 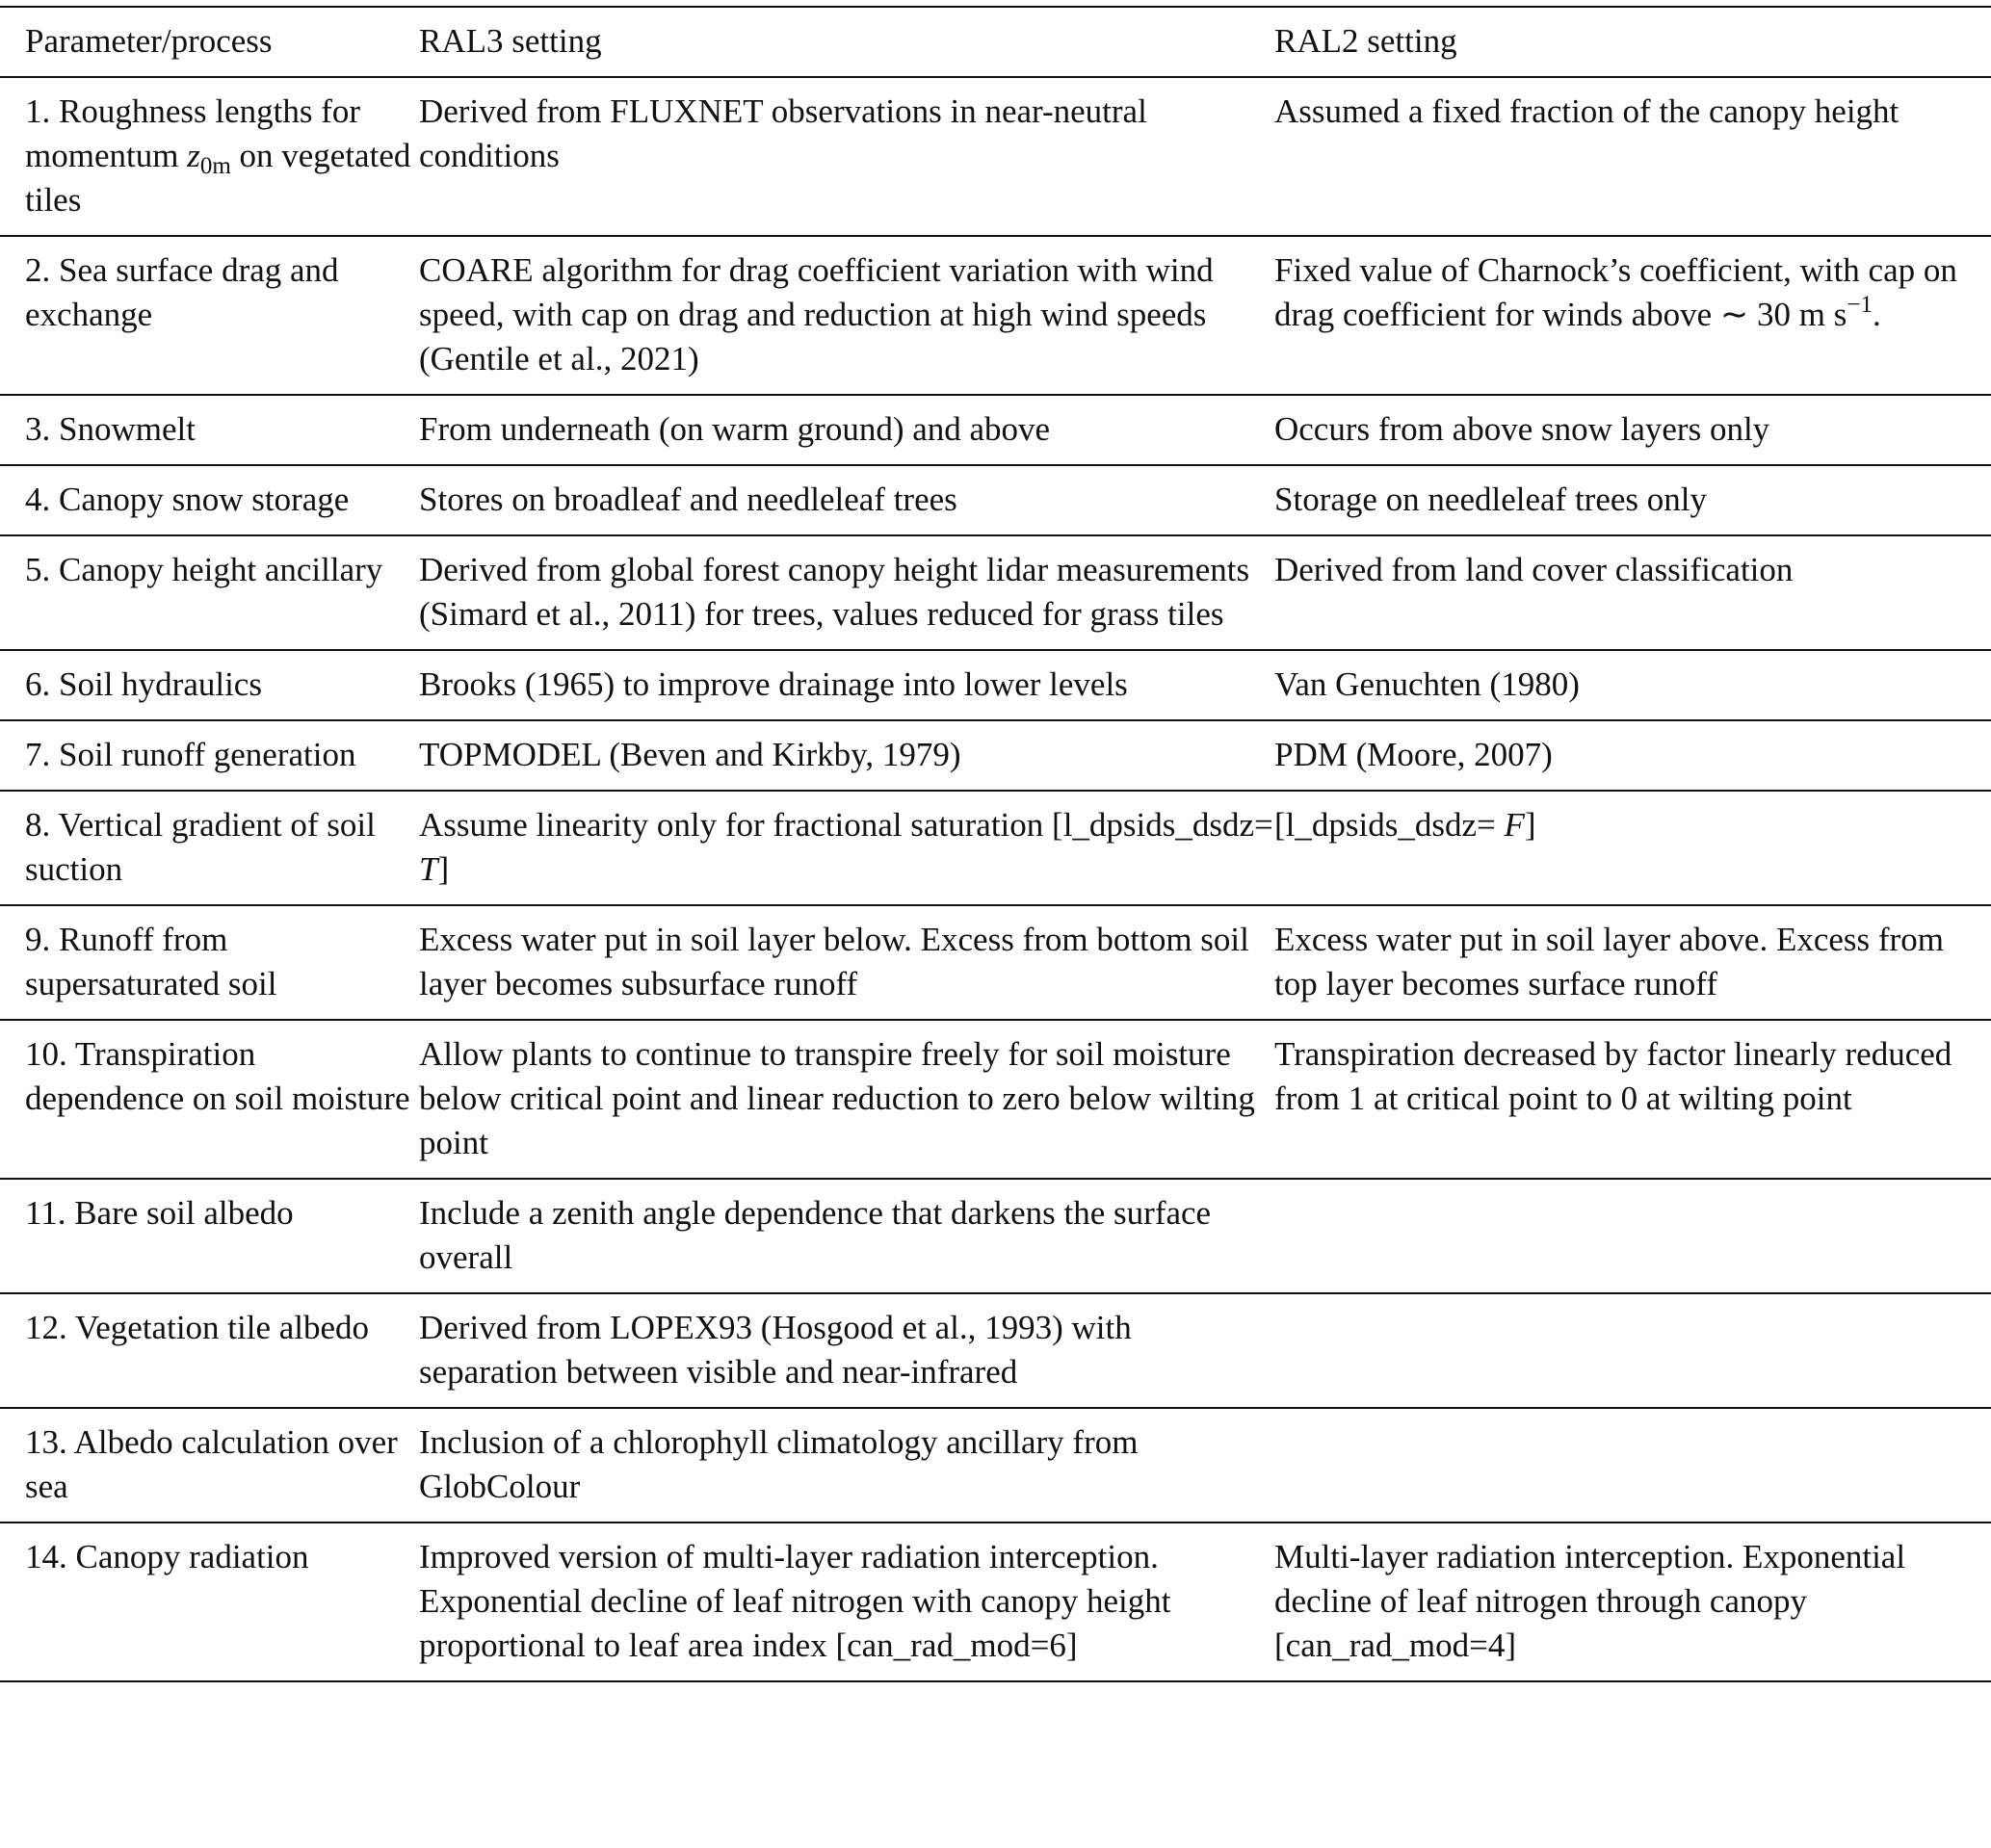 I want to click on parameter-cell: 8. Vertical gradient of soil suction, so click(x=209, y=848).